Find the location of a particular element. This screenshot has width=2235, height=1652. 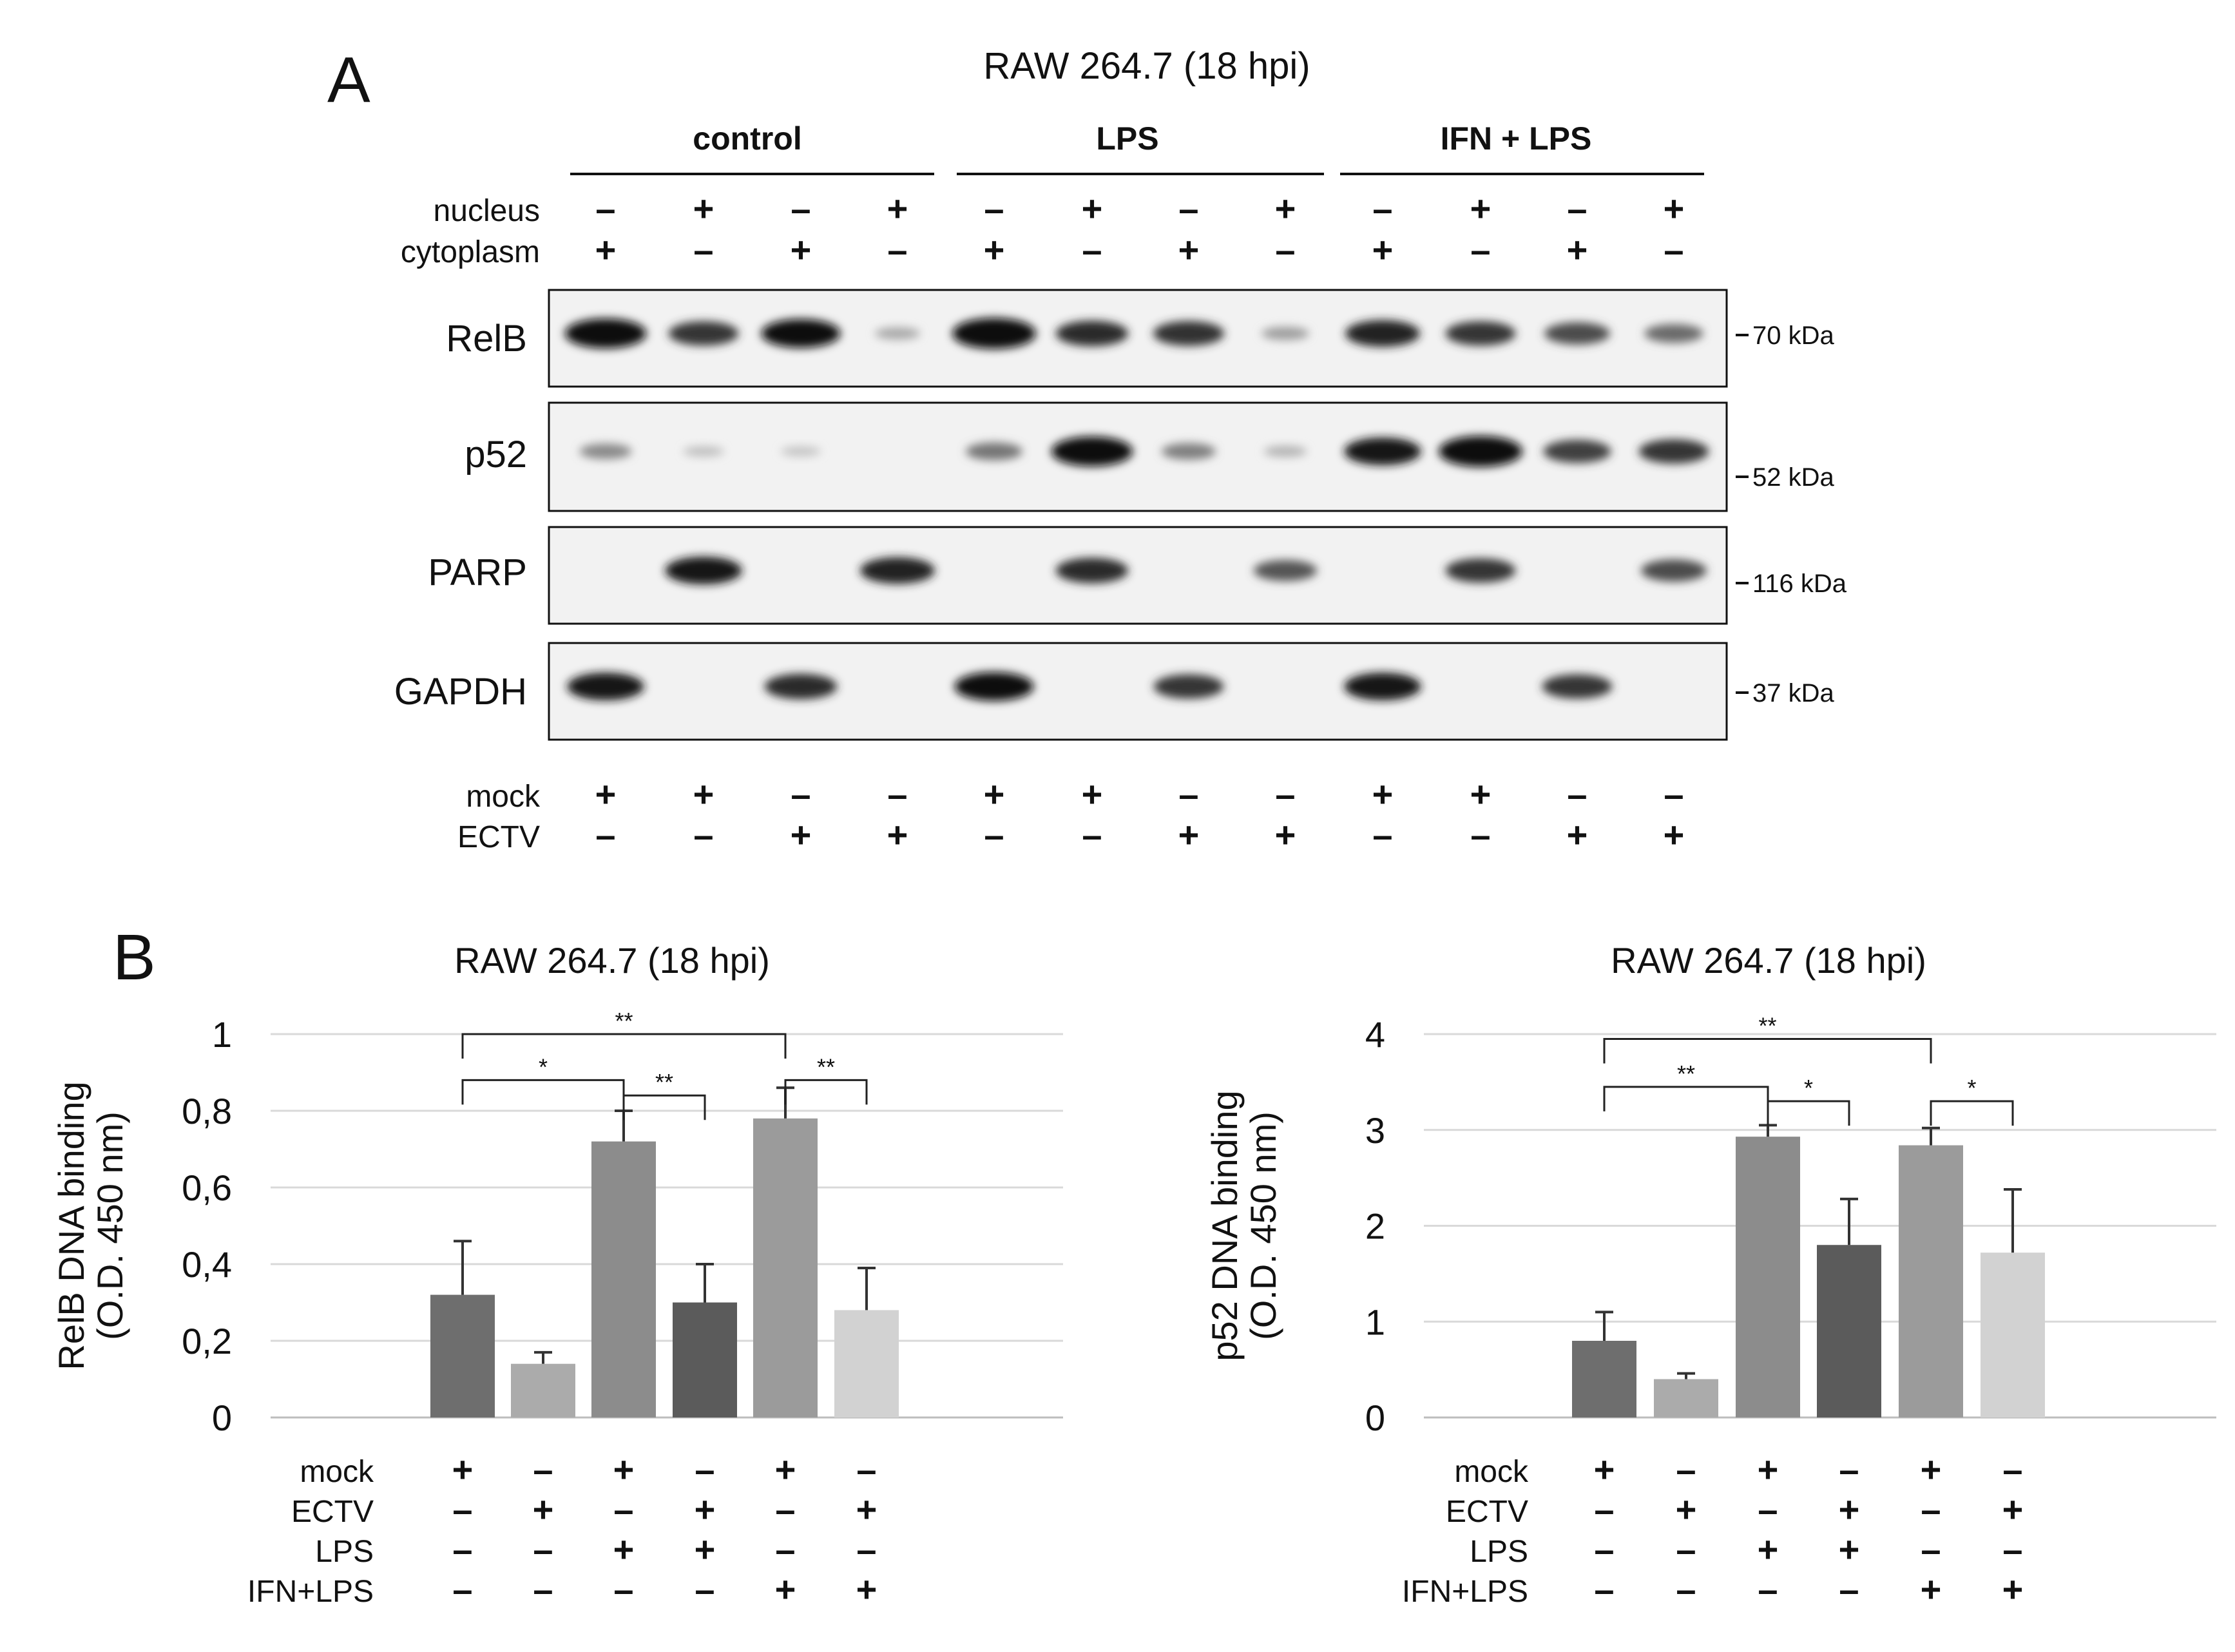

blot-label-gapdh: GAPDH is located at coordinates (460, 692).